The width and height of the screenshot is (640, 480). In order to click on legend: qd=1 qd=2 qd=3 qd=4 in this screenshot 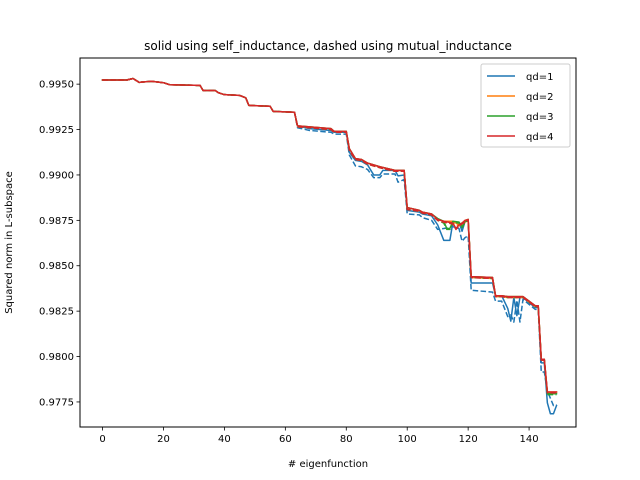, I will do `click(525, 105)`.